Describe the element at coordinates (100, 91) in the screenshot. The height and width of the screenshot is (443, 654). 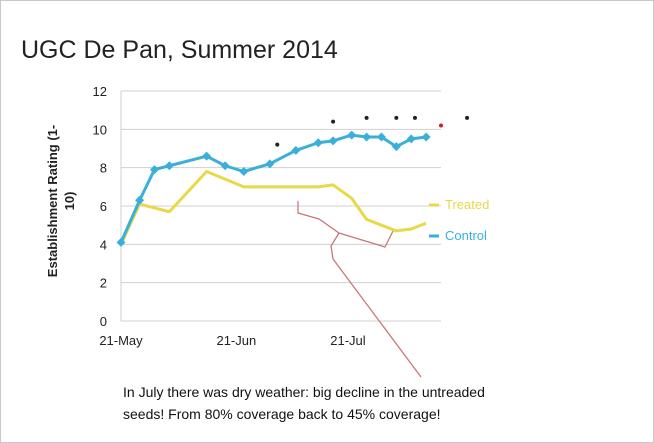
I see `y-tick-label: 12` at that location.